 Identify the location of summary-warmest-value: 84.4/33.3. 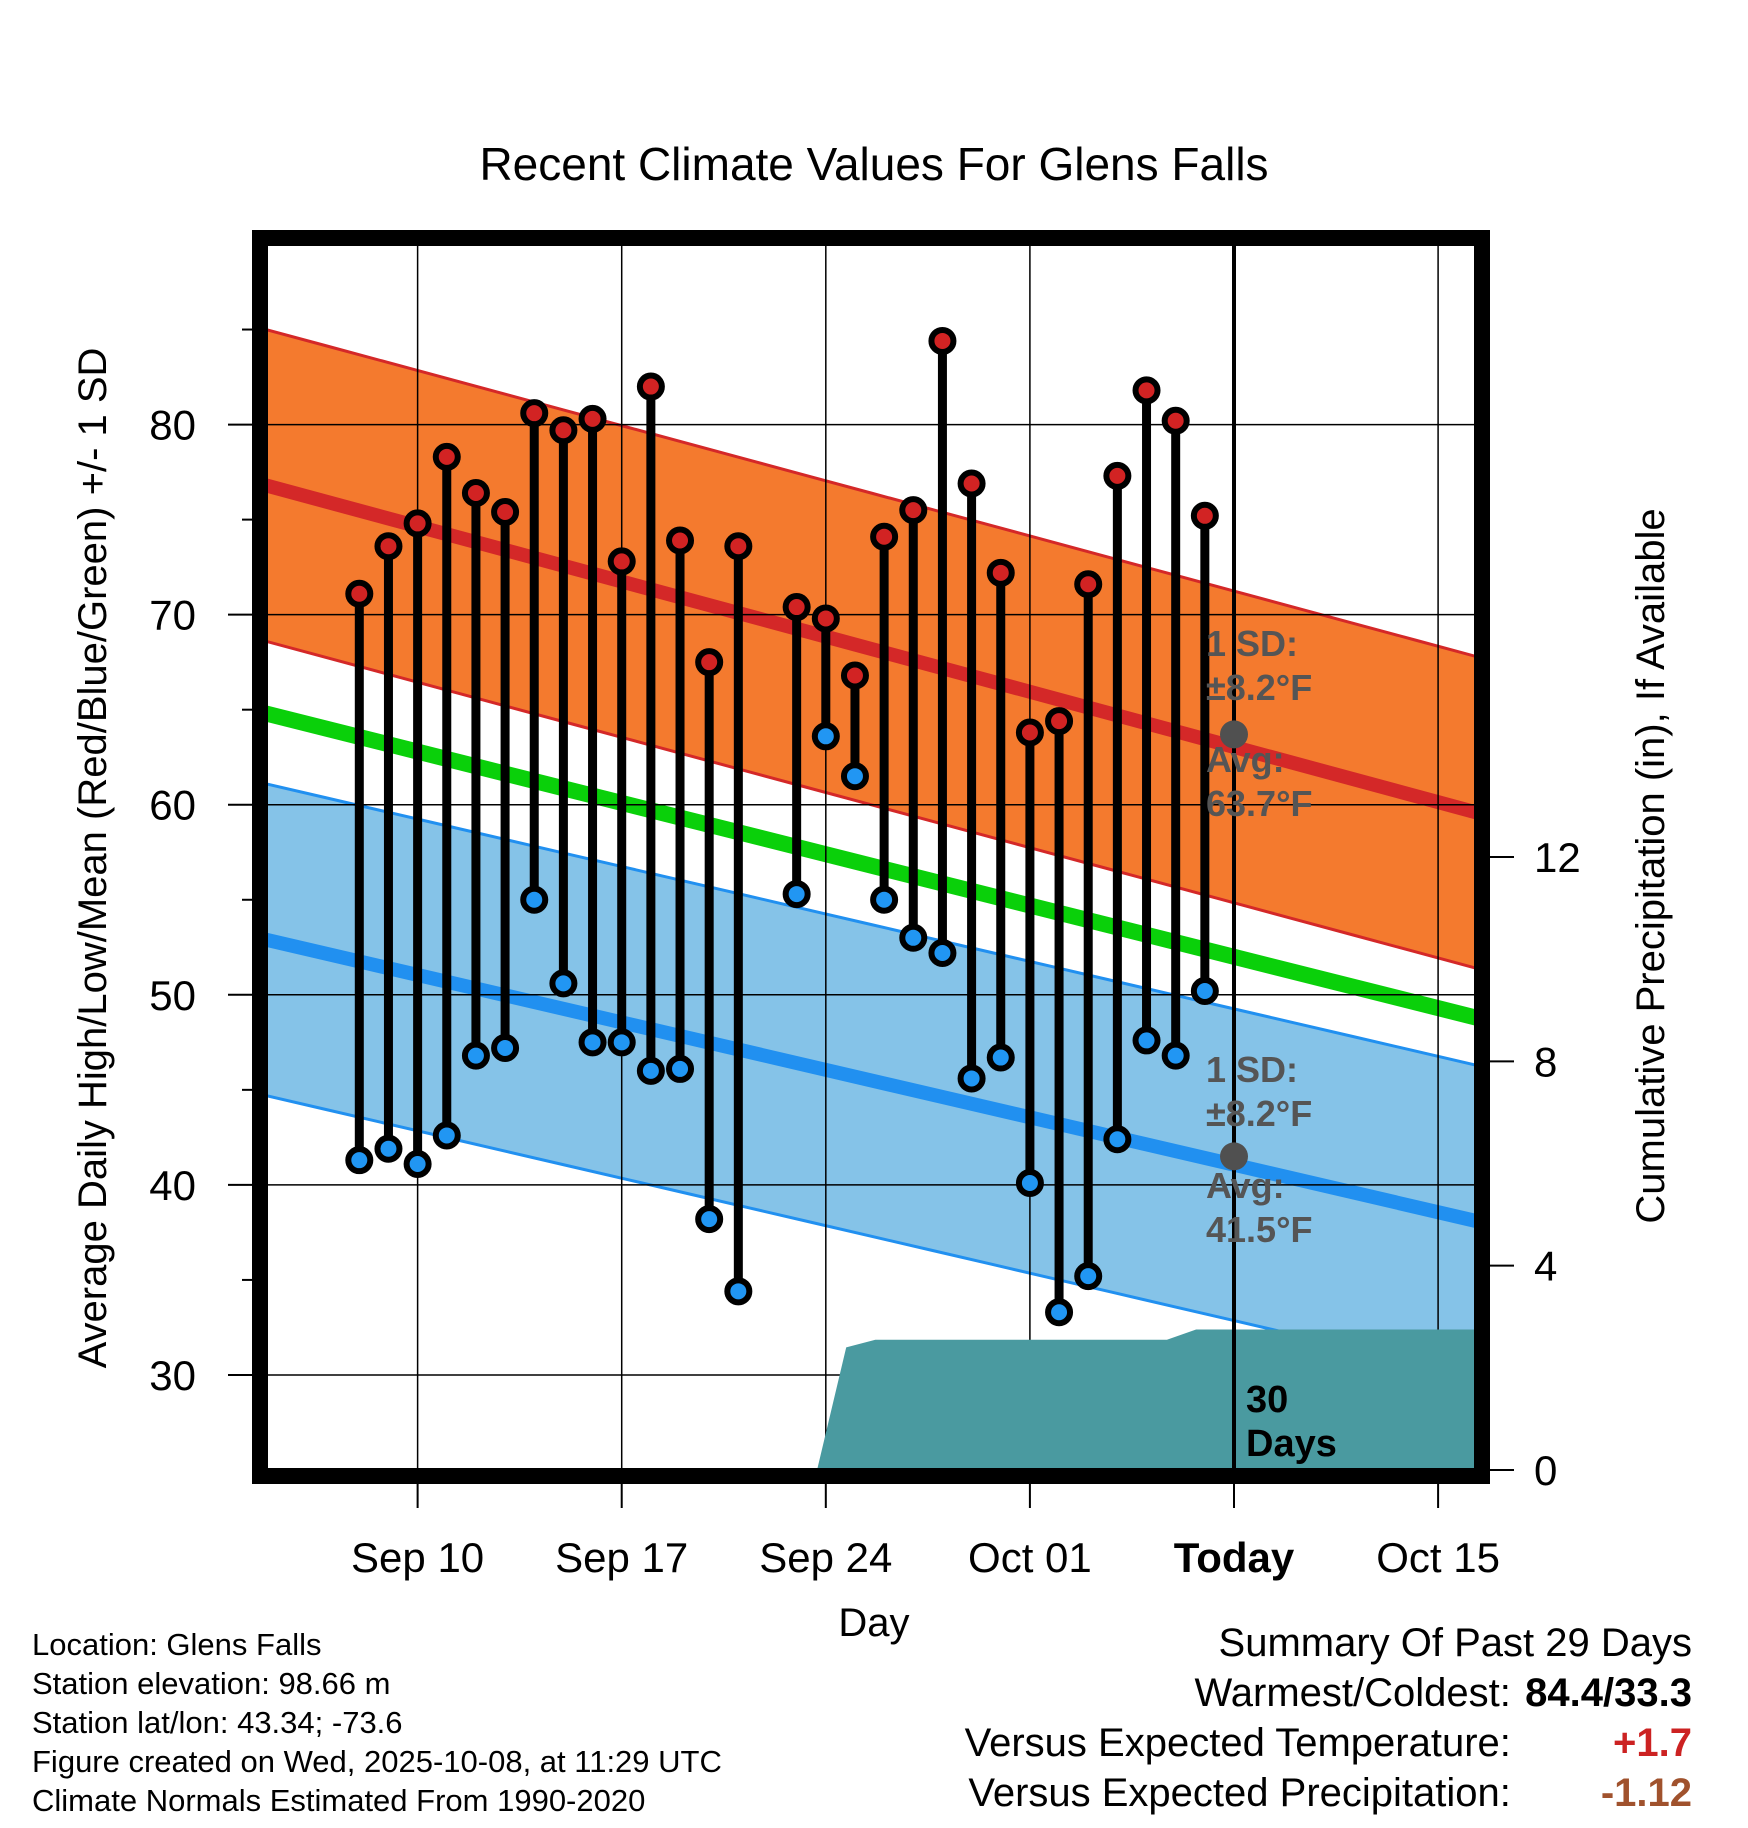
(1608, 1693).